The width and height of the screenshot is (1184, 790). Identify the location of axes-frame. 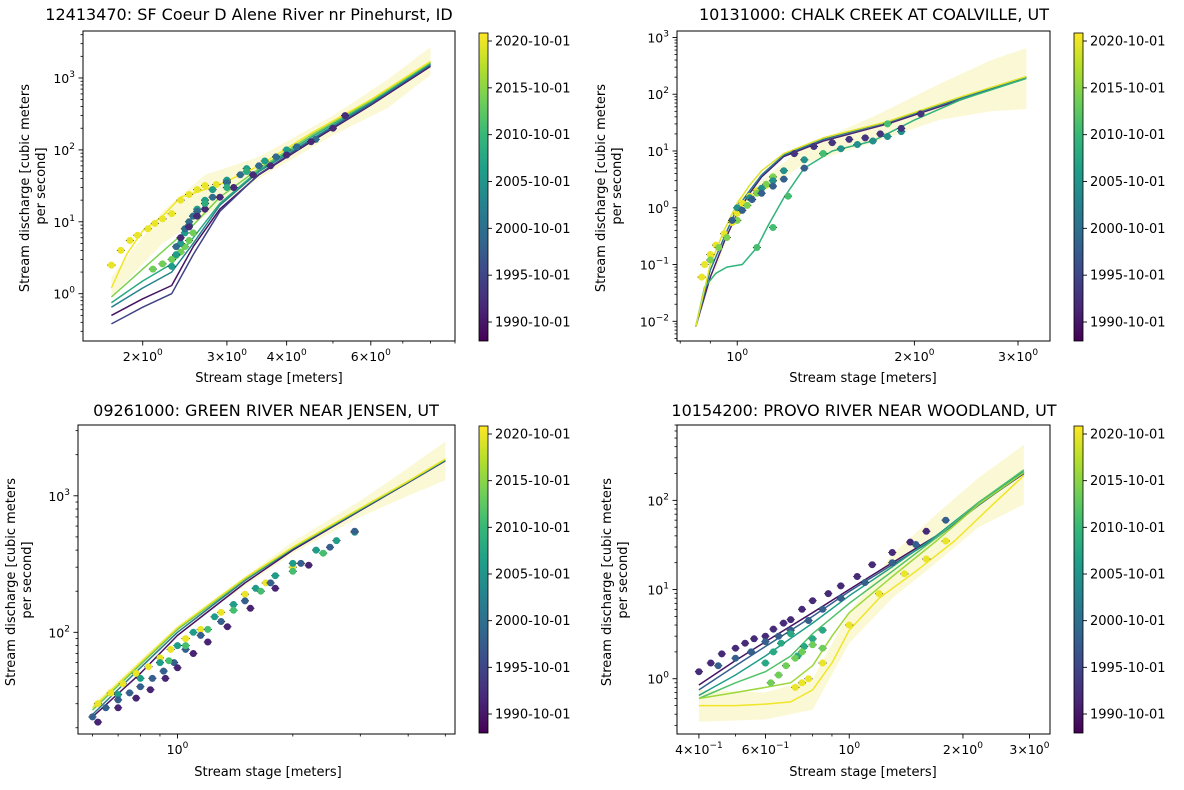
(269, 186).